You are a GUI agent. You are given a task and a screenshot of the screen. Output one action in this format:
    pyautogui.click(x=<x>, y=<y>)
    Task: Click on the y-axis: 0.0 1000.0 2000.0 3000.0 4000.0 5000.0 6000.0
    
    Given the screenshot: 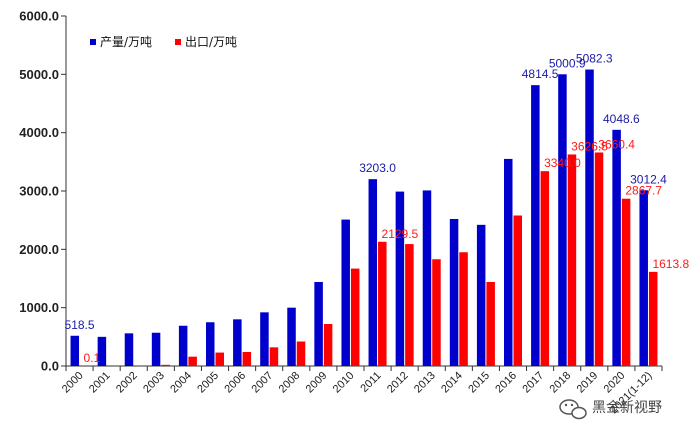 What is the action you would take?
    pyautogui.click(x=43, y=191)
    